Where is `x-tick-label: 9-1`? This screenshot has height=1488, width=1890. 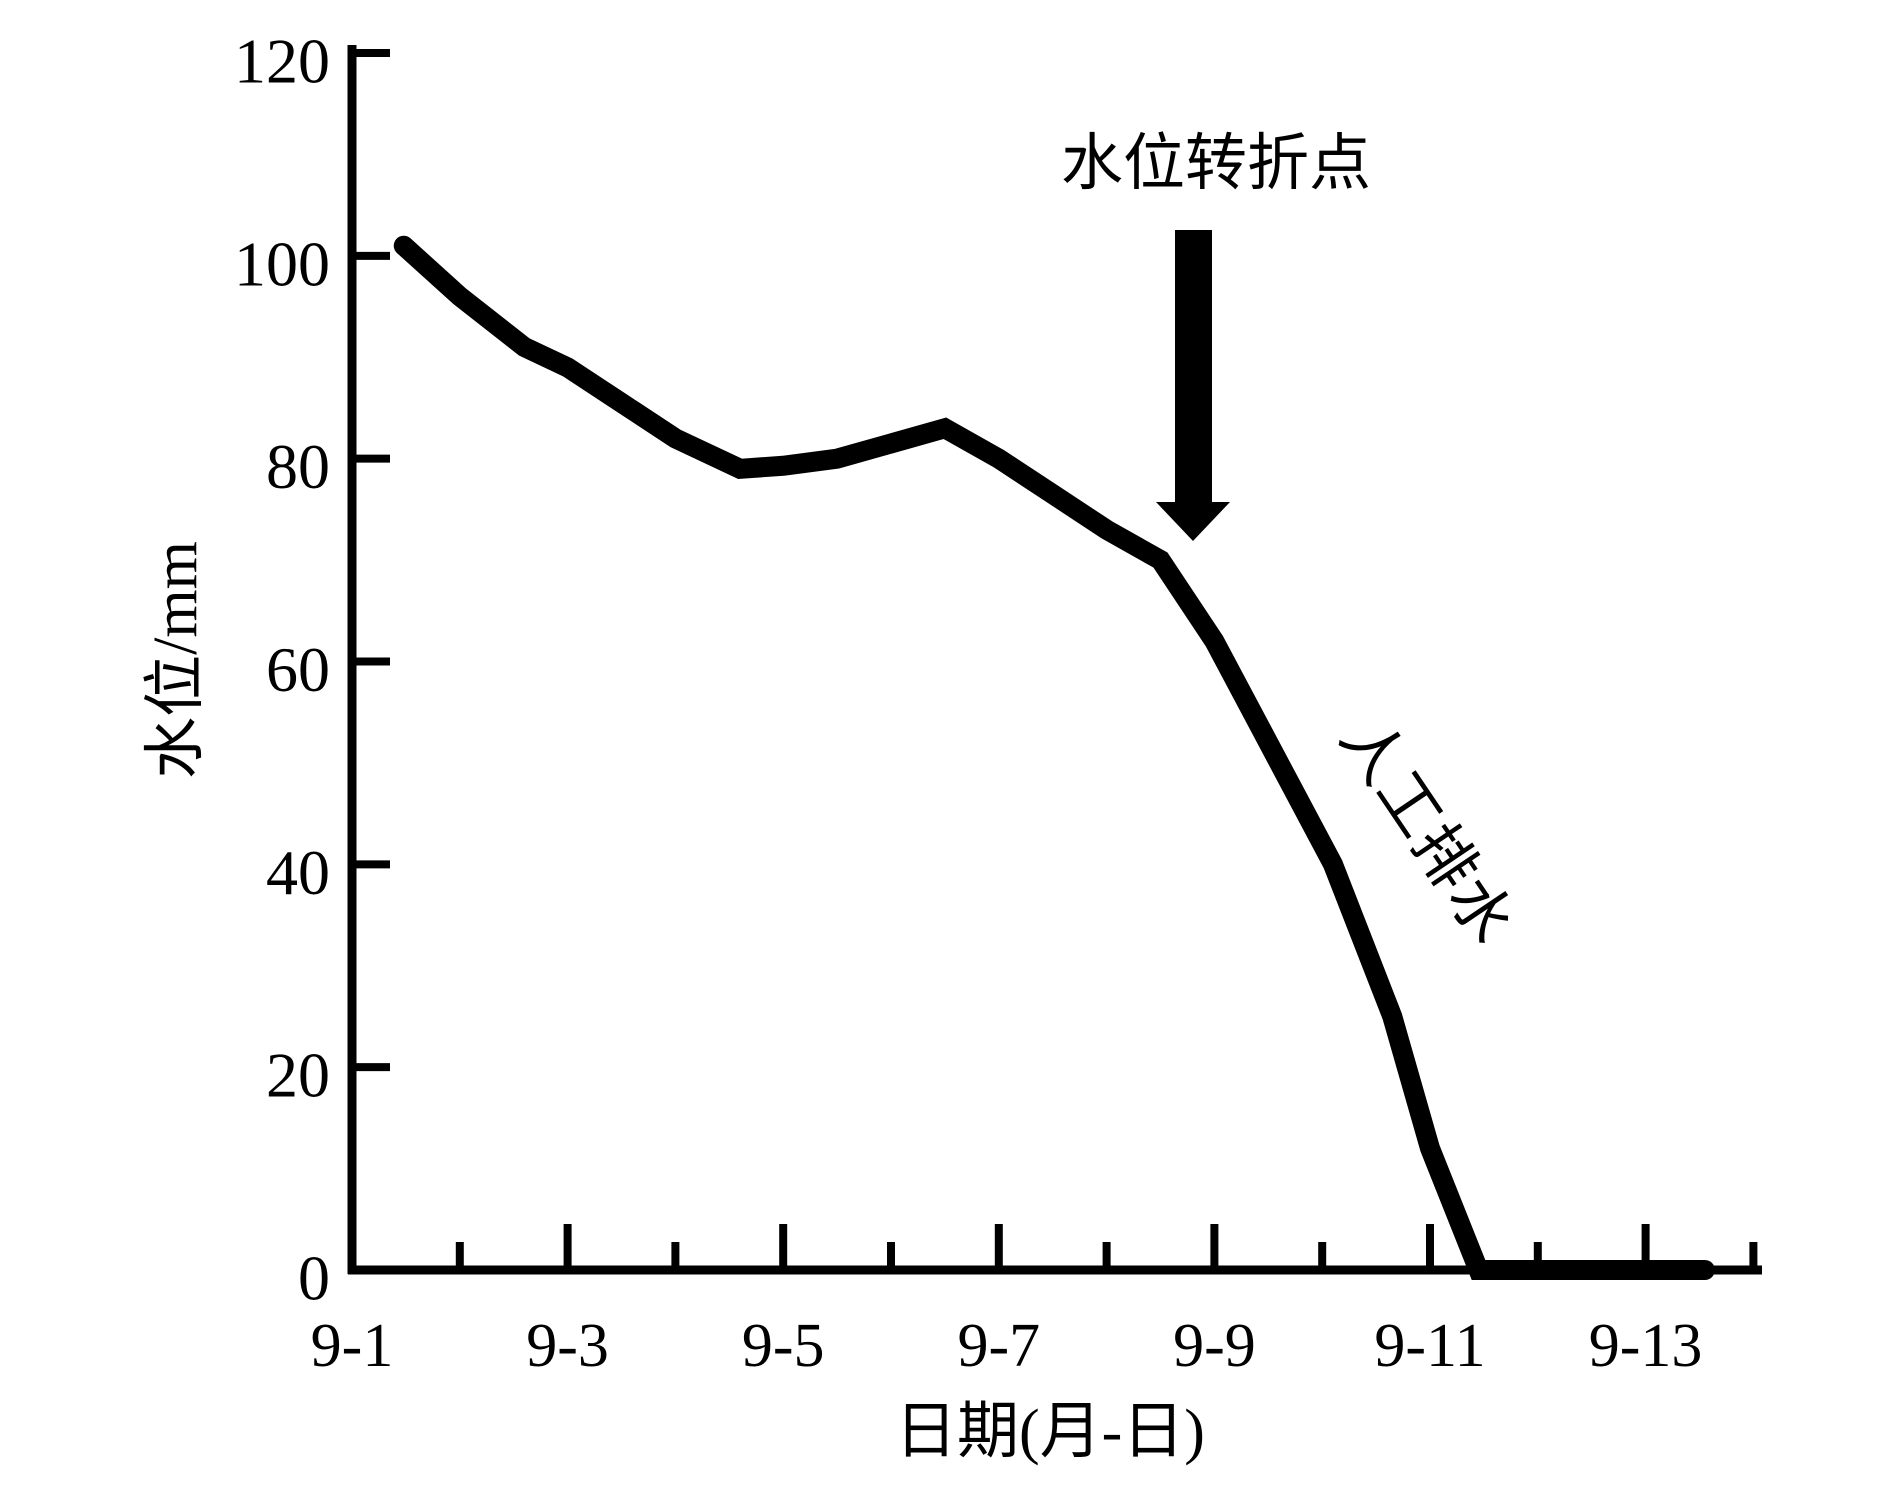 x-tick-label: 9-1 is located at coordinates (352, 1346).